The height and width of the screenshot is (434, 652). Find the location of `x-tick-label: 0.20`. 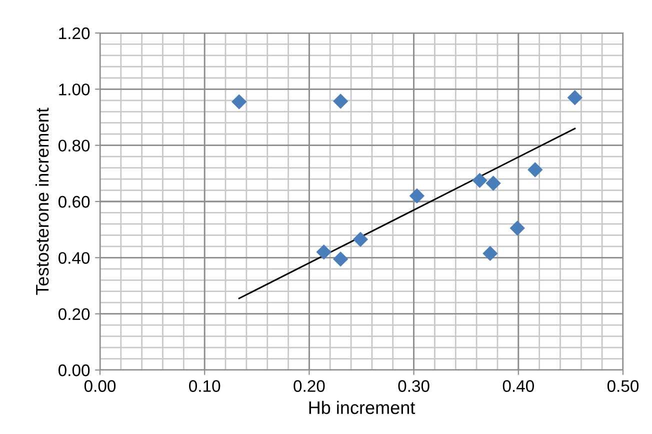

x-tick-label: 0.20 is located at coordinates (309, 386).